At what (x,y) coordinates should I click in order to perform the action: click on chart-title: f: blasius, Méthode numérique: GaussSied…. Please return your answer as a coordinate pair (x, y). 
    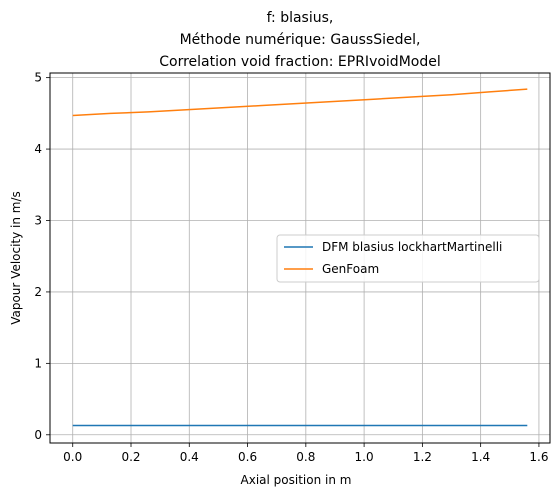
    Looking at the image, I should click on (299, 40).